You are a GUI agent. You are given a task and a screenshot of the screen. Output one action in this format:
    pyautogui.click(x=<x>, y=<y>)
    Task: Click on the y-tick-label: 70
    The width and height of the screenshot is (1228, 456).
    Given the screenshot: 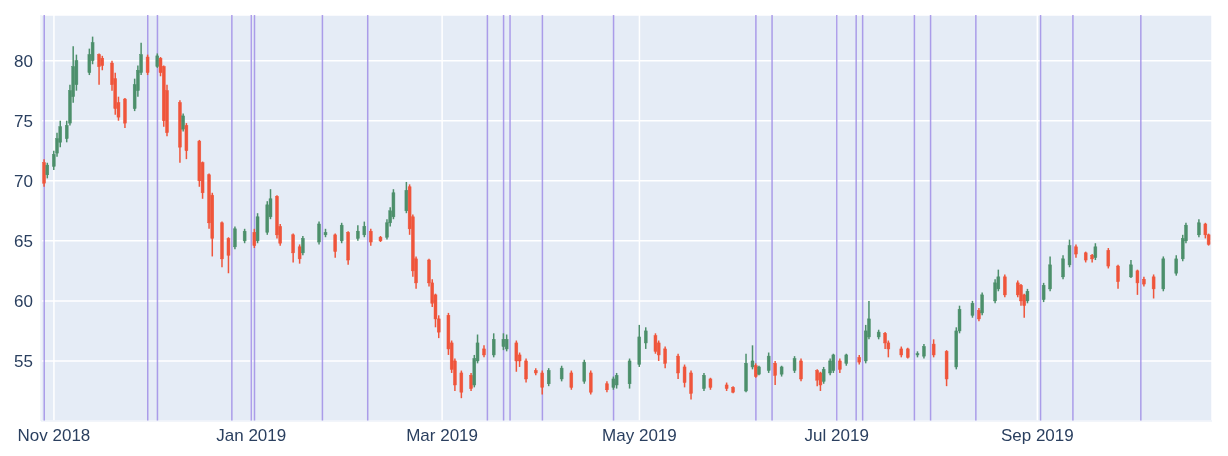 What is the action you would take?
    pyautogui.click(x=23, y=181)
    